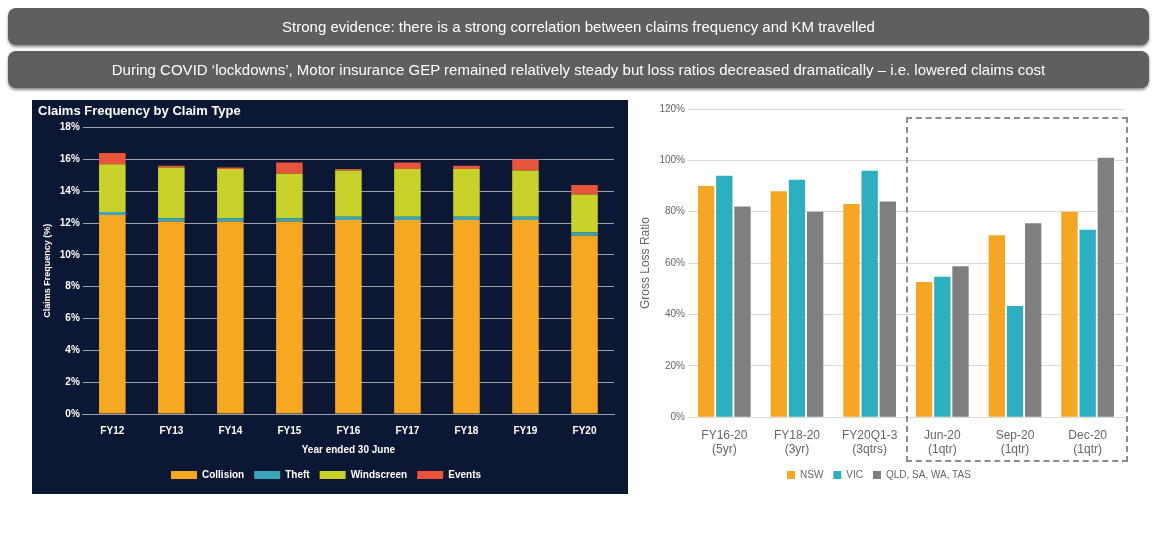 The height and width of the screenshot is (554, 1157). Describe the element at coordinates (139, 111) in the screenshot. I see `chart-title: Claims Frequency by Claim Type` at that location.